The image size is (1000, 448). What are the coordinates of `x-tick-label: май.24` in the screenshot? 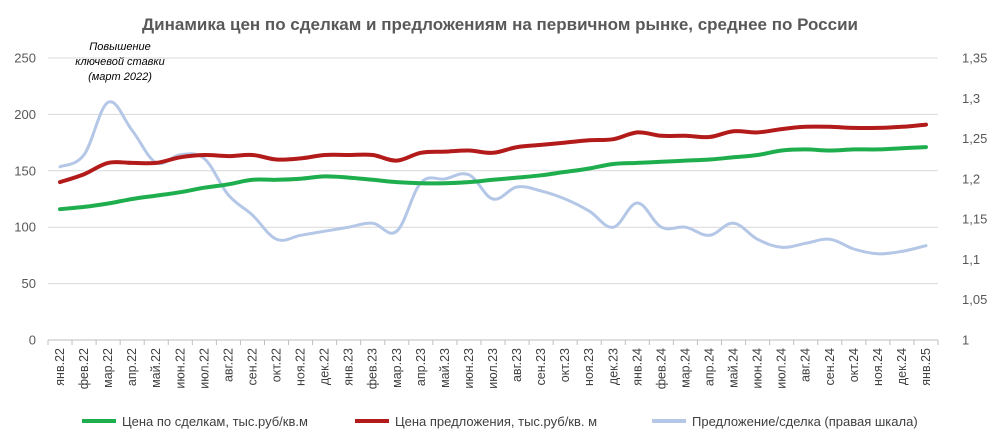 It's located at (734, 368).